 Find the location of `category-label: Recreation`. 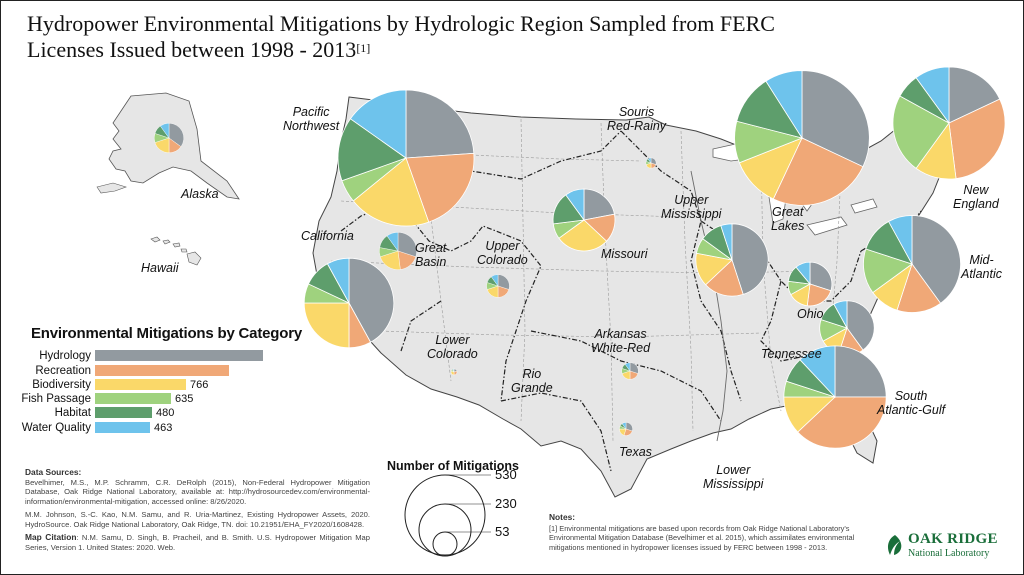

category-label: Recreation is located at coordinates (63, 371).